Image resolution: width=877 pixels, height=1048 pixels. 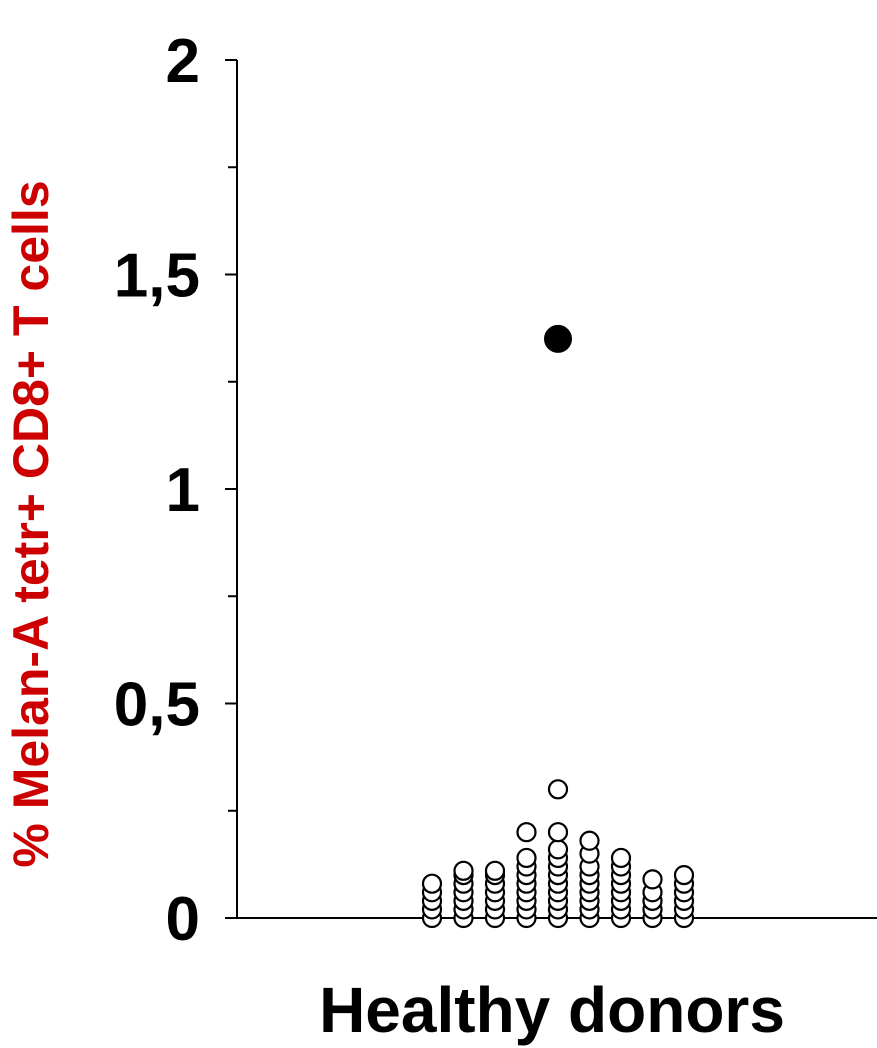 What do you see at coordinates (558, 338) in the screenshot?
I see `outlier-data-point` at bounding box center [558, 338].